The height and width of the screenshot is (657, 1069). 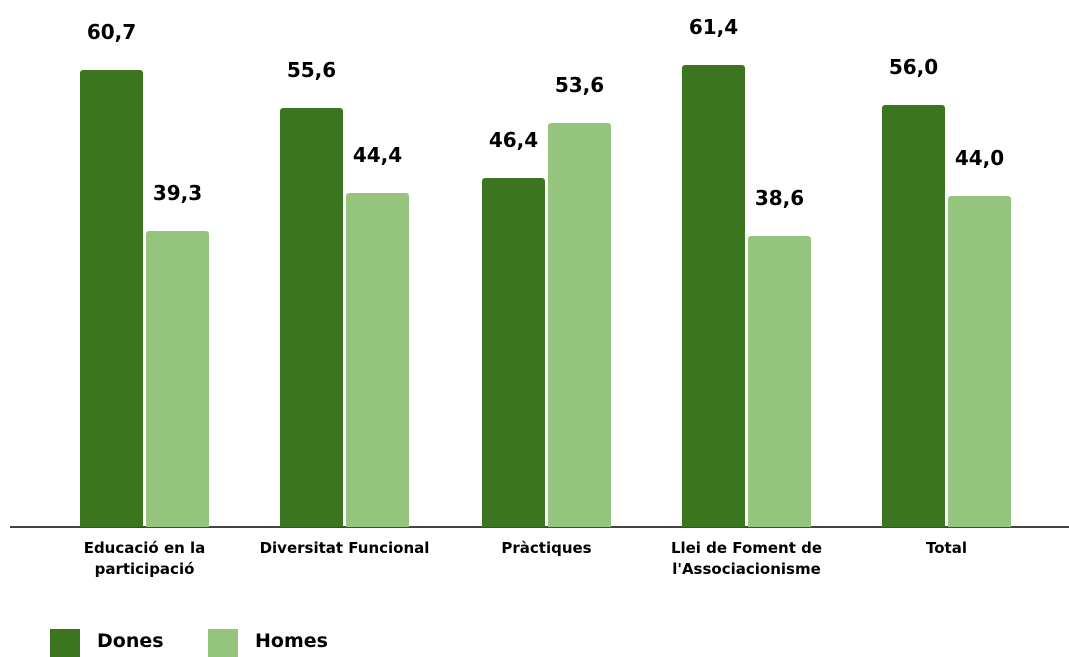 I want to click on x-tick-label: Diversitat Funcional, so click(x=344, y=548).